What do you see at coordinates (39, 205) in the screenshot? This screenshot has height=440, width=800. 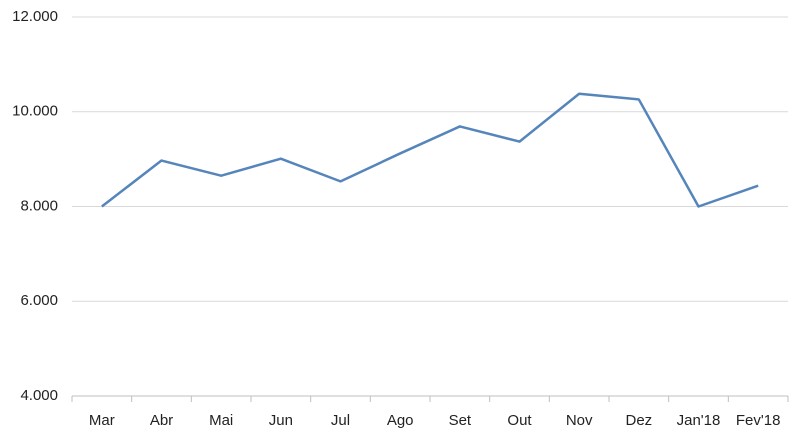 I see `y-tick-label: 8.000` at bounding box center [39, 205].